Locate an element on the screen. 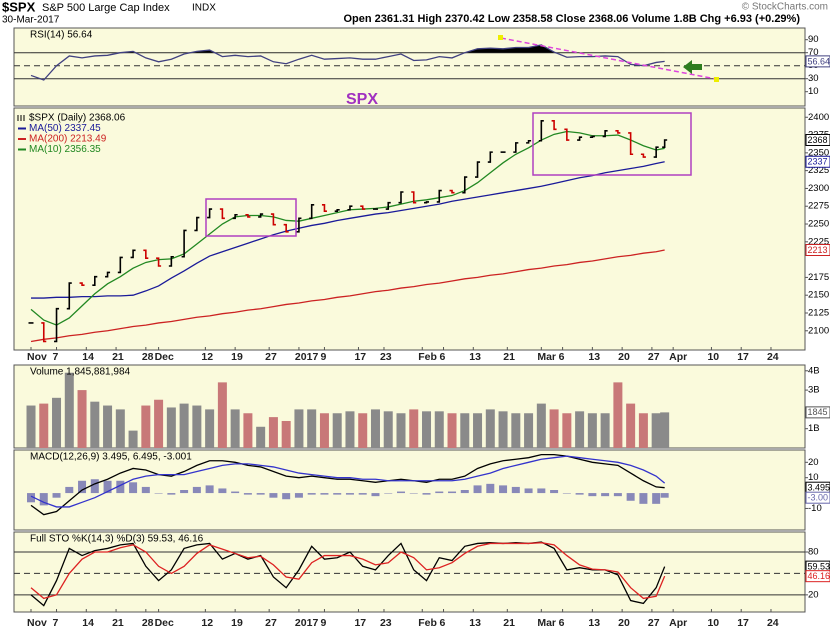 The width and height of the screenshot is (830, 634). trend-point is located at coordinates (500, 37).